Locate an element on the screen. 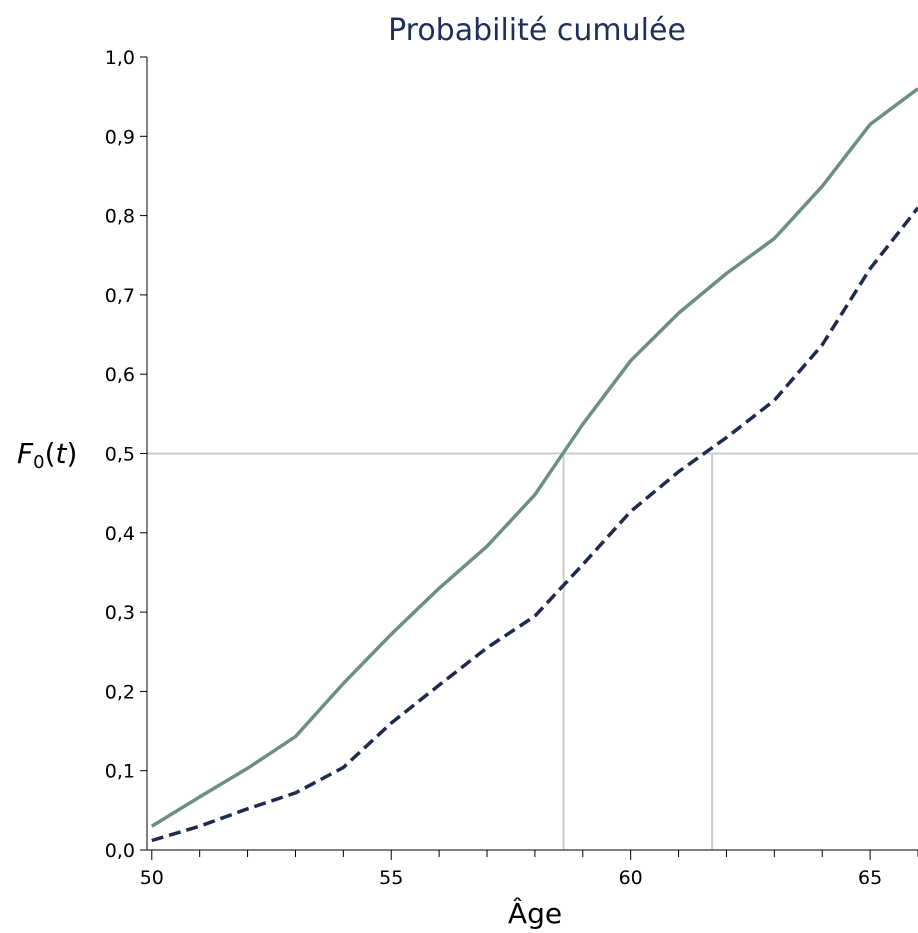 The height and width of the screenshot is (933, 918). x-tick-label: 60 is located at coordinates (631, 878).